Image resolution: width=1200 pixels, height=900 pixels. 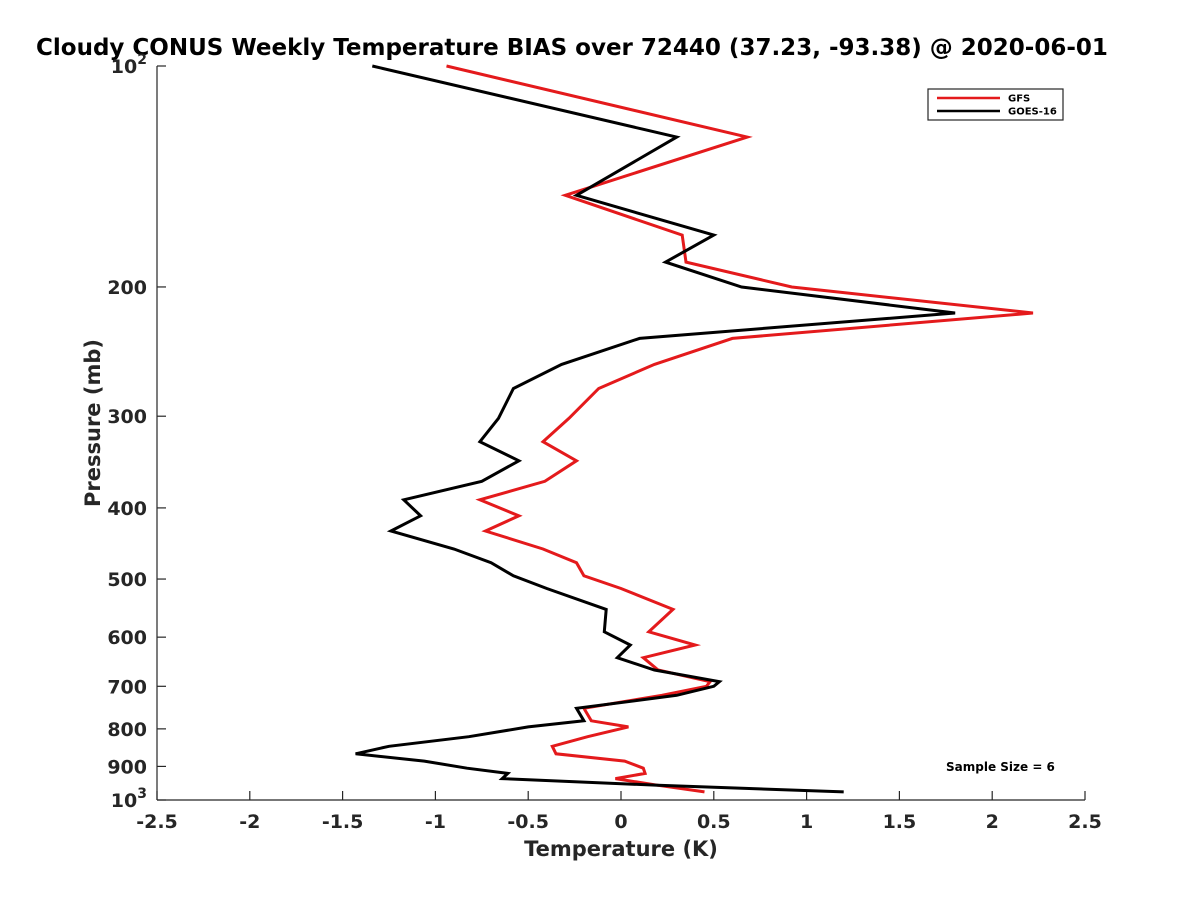 I want to click on sample-size-annotation: Sample Size = 6, so click(x=1000, y=767).